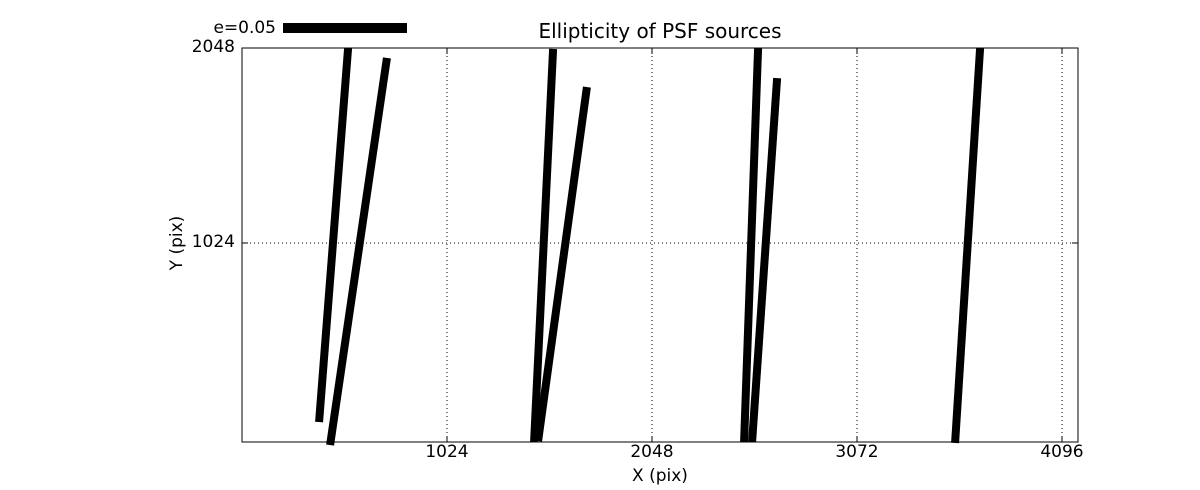 The width and height of the screenshot is (1200, 490). I want to click on chart-title: Ellipticity of PSF sources, so click(660, 31).